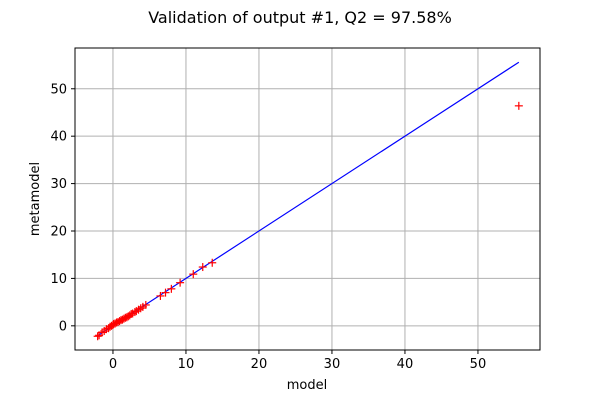 Image resolution: width=600 pixels, height=400 pixels. I want to click on y-tick-label: 30, so click(58, 184).